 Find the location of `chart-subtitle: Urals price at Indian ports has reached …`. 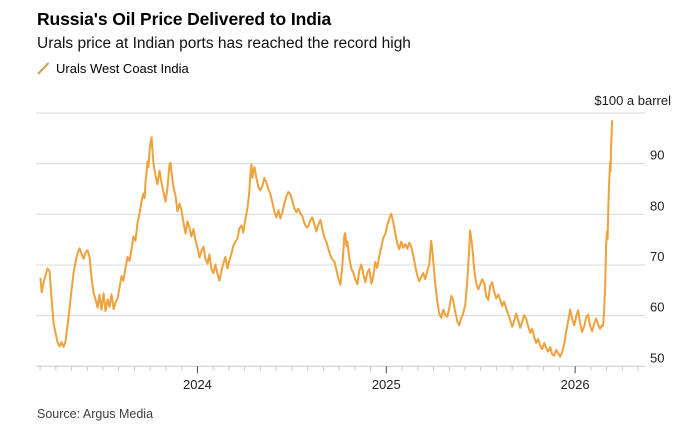

chart-subtitle: Urals price at Indian ports has reached … is located at coordinates (224, 43).